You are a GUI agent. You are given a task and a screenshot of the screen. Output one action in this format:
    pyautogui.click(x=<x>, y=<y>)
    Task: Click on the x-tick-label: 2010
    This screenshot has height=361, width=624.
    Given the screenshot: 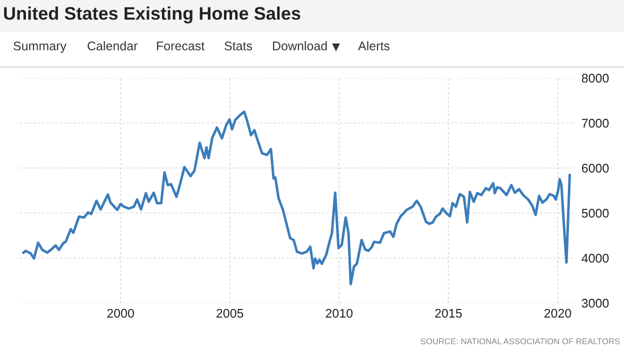 What is the action you would take?
    pyautogui.click(x=339, y=313)
    